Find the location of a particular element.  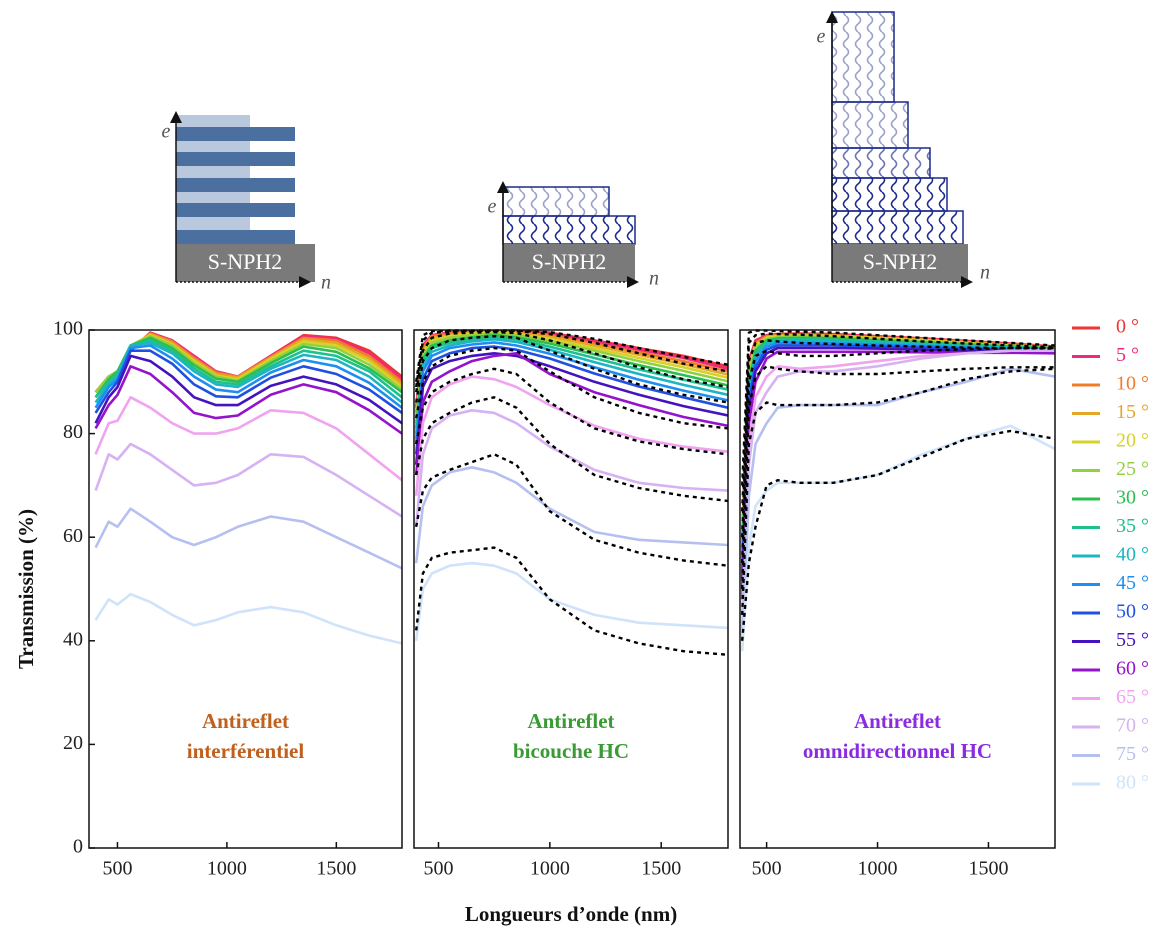

diagram-omnidirectional: S-NPH2 e n is located at coordinates (903, 149).